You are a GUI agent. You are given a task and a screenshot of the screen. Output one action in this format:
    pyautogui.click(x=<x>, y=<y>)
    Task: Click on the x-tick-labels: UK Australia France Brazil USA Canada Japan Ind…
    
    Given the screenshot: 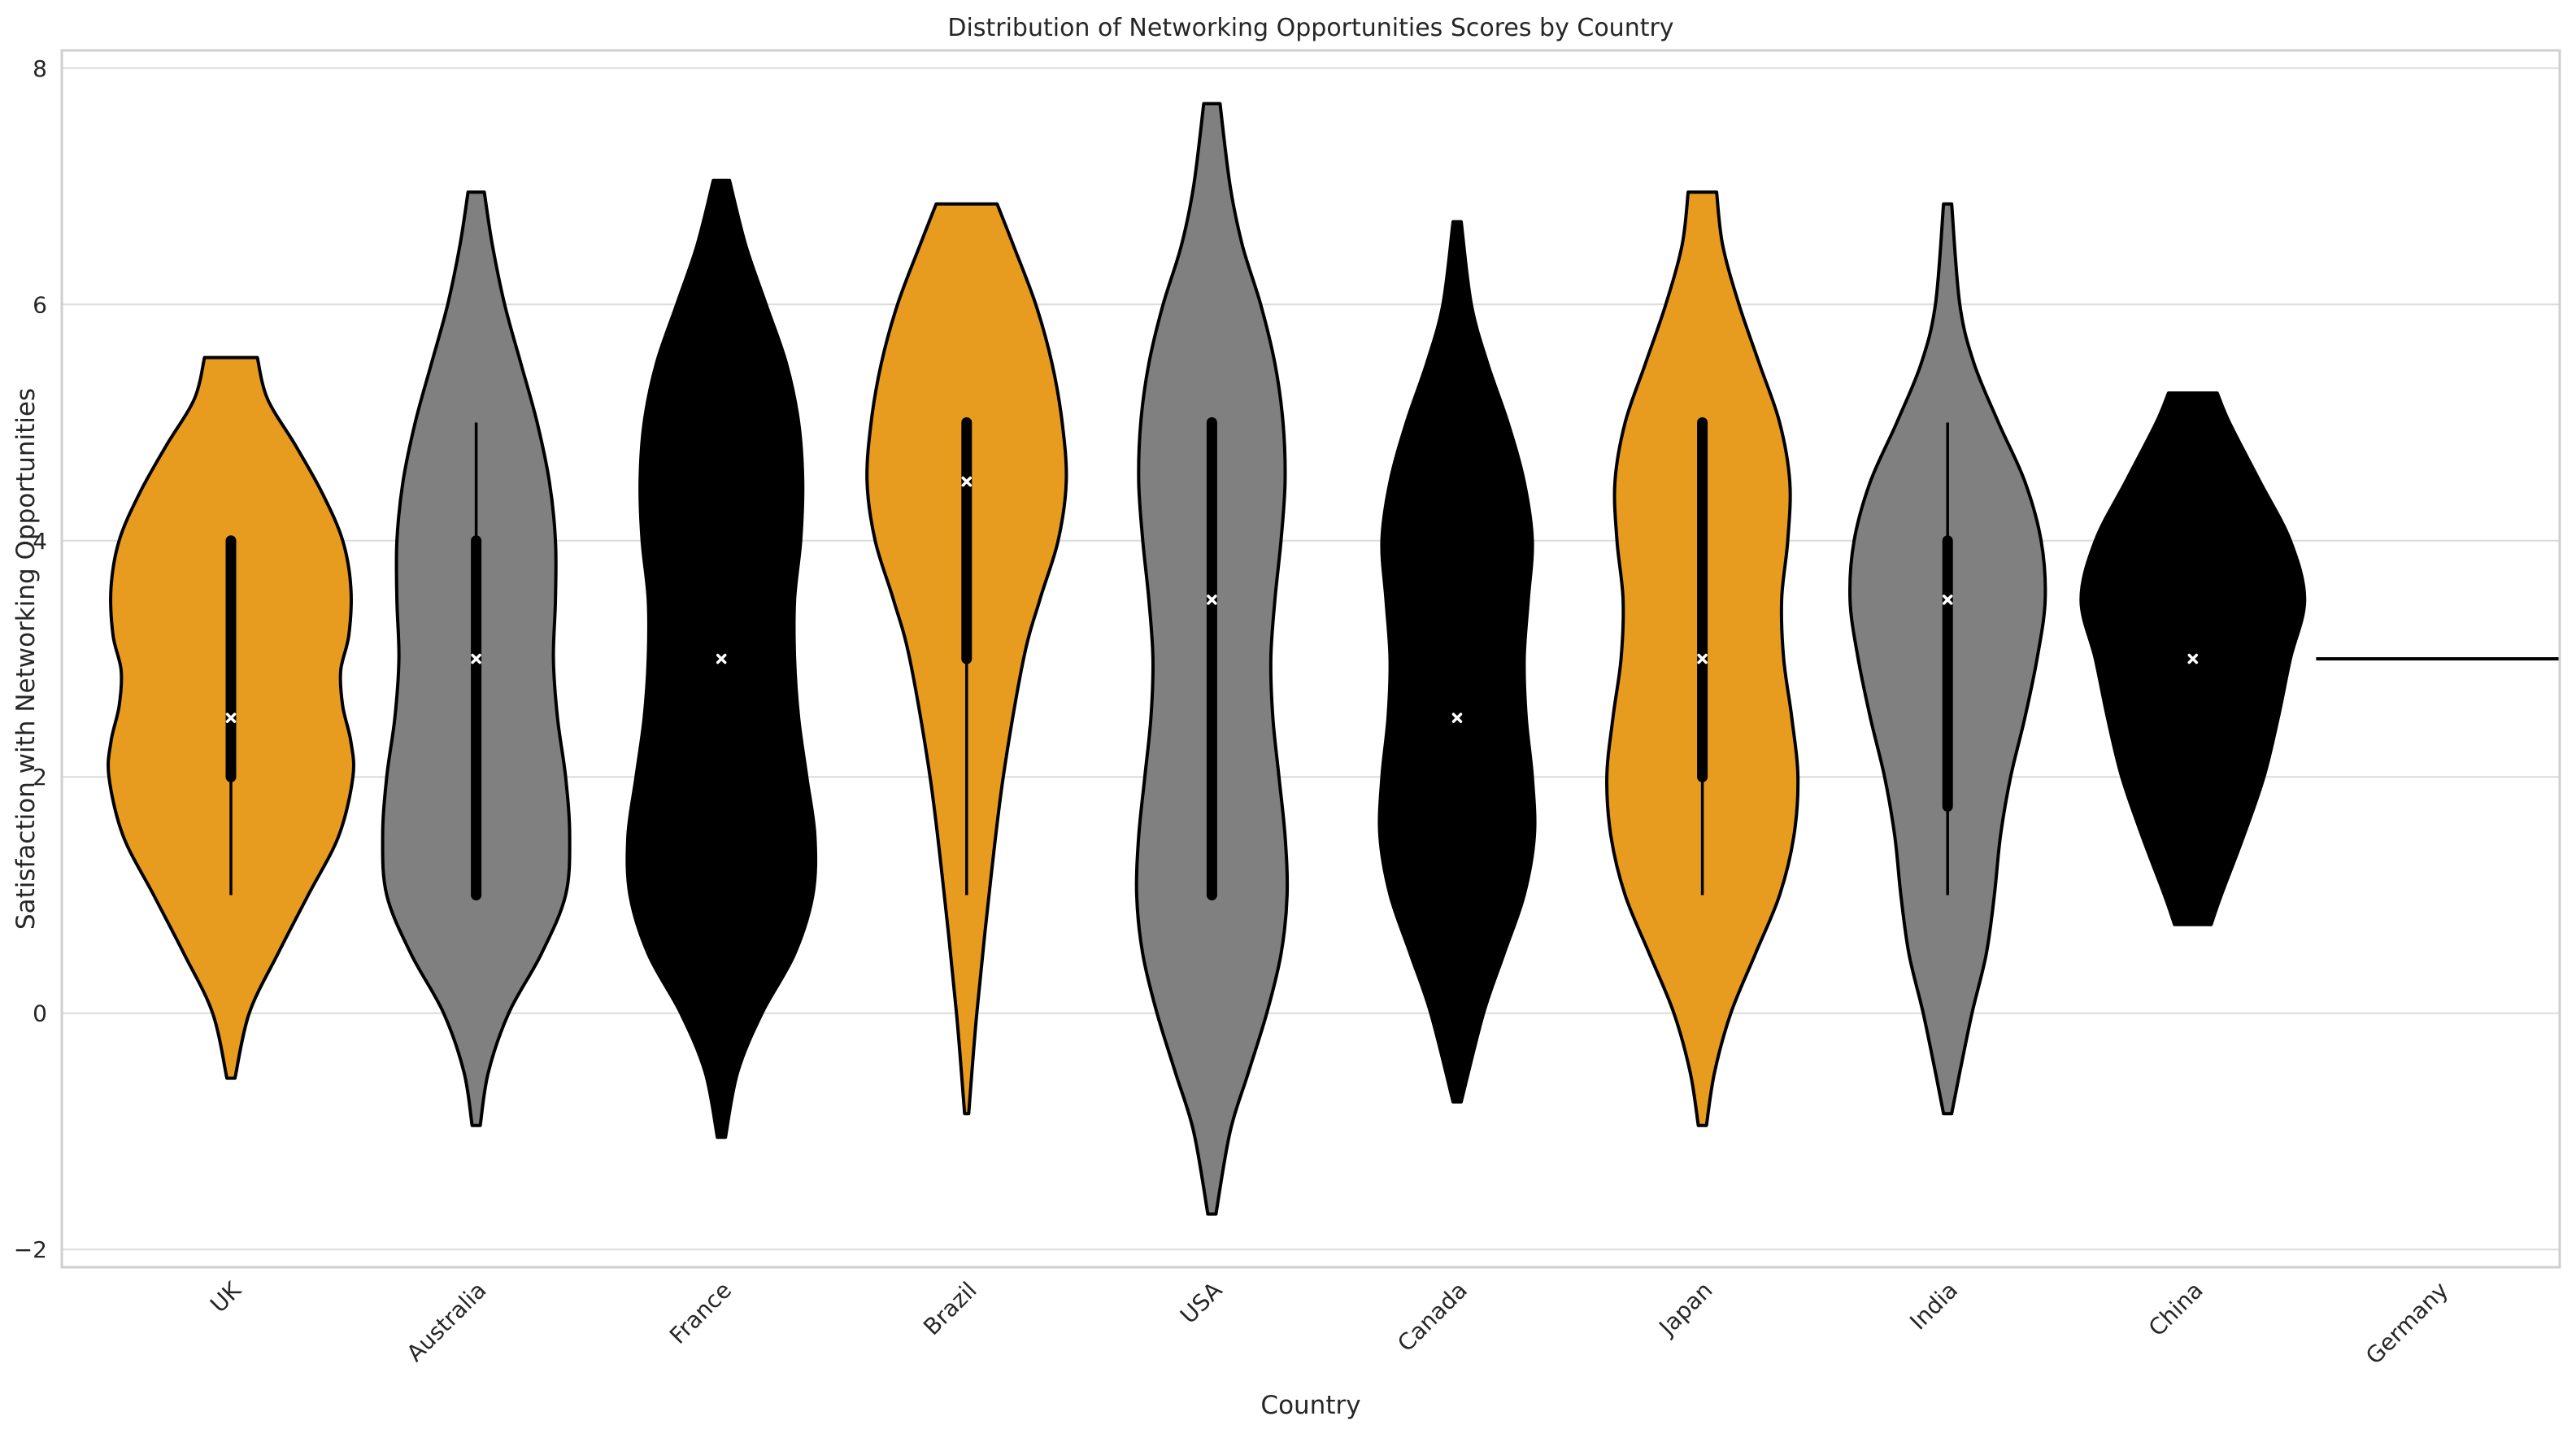 What is the action you would take?
    pyautogui.click(x=1329, y=1323)
    